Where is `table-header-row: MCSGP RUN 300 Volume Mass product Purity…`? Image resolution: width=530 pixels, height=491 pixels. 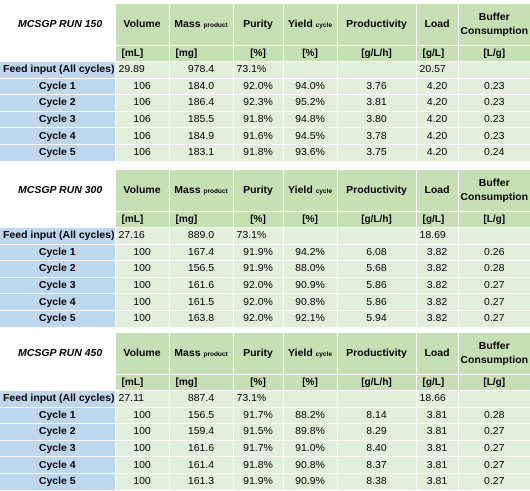
table-header-row: MCSGP RUN 300 Volume Mass product Purity… is located at coordinates (265, 191).